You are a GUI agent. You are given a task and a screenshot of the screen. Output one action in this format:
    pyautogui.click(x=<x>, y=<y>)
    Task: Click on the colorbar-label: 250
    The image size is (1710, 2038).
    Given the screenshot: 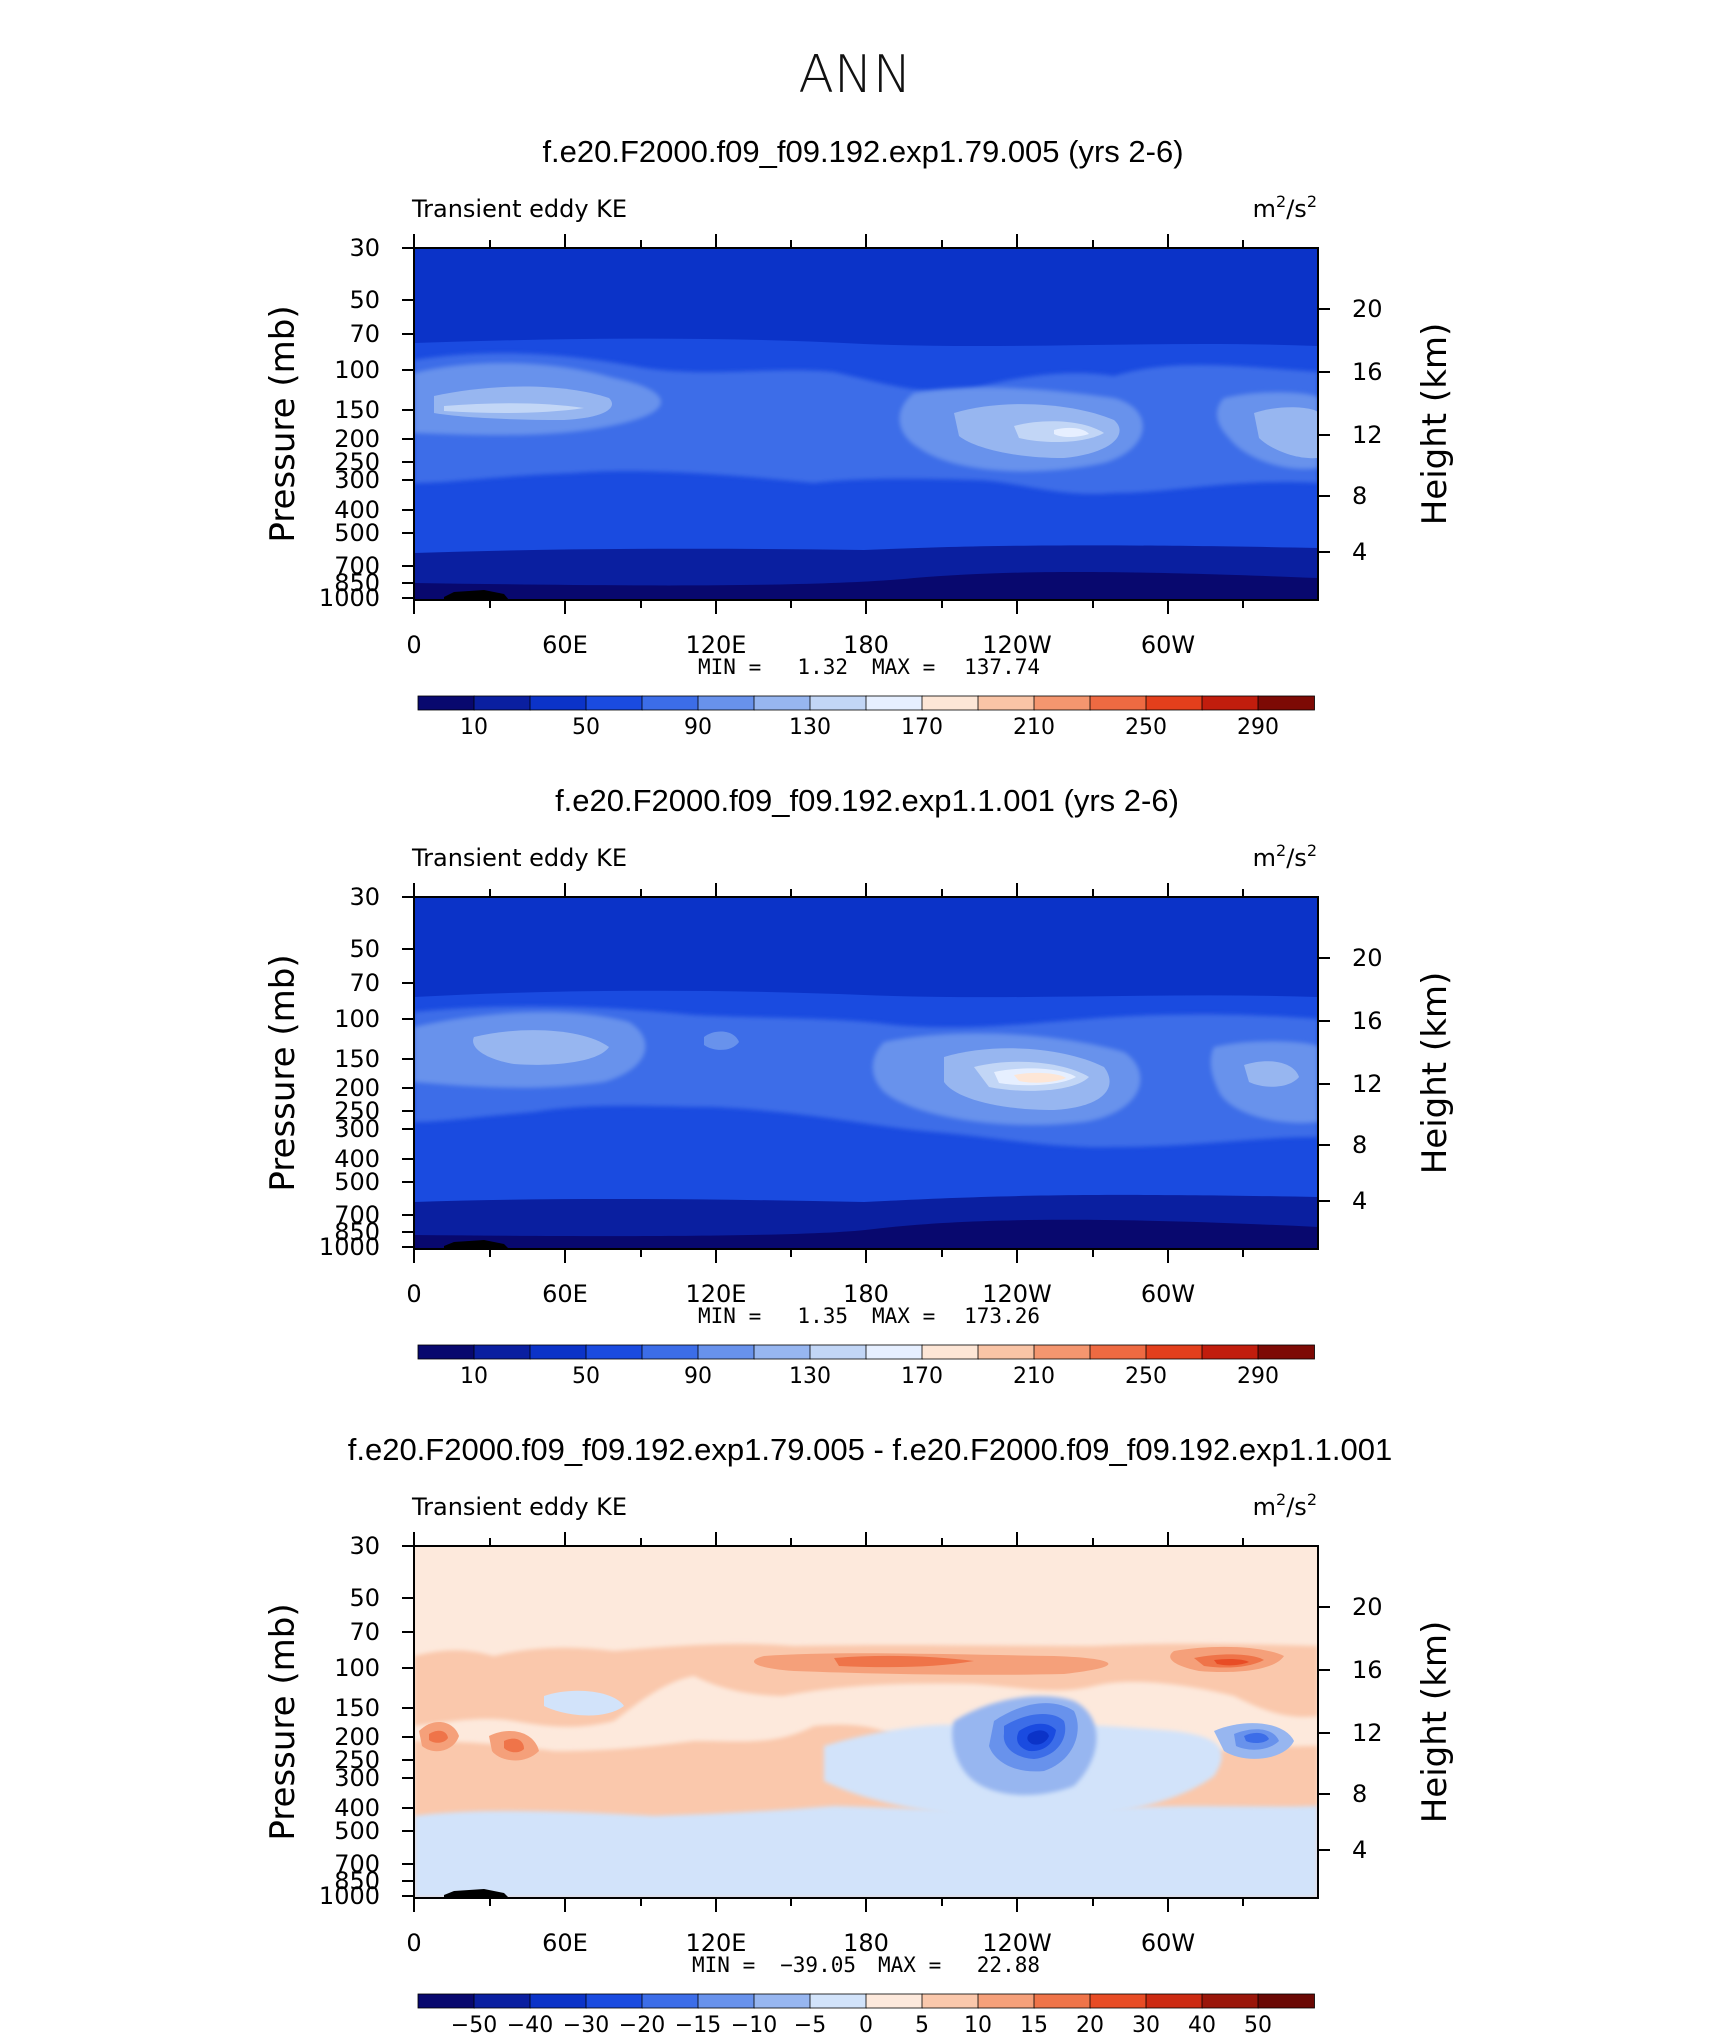 What is the action you would take?
    pyautogui.click(x=1146, y=727)
    